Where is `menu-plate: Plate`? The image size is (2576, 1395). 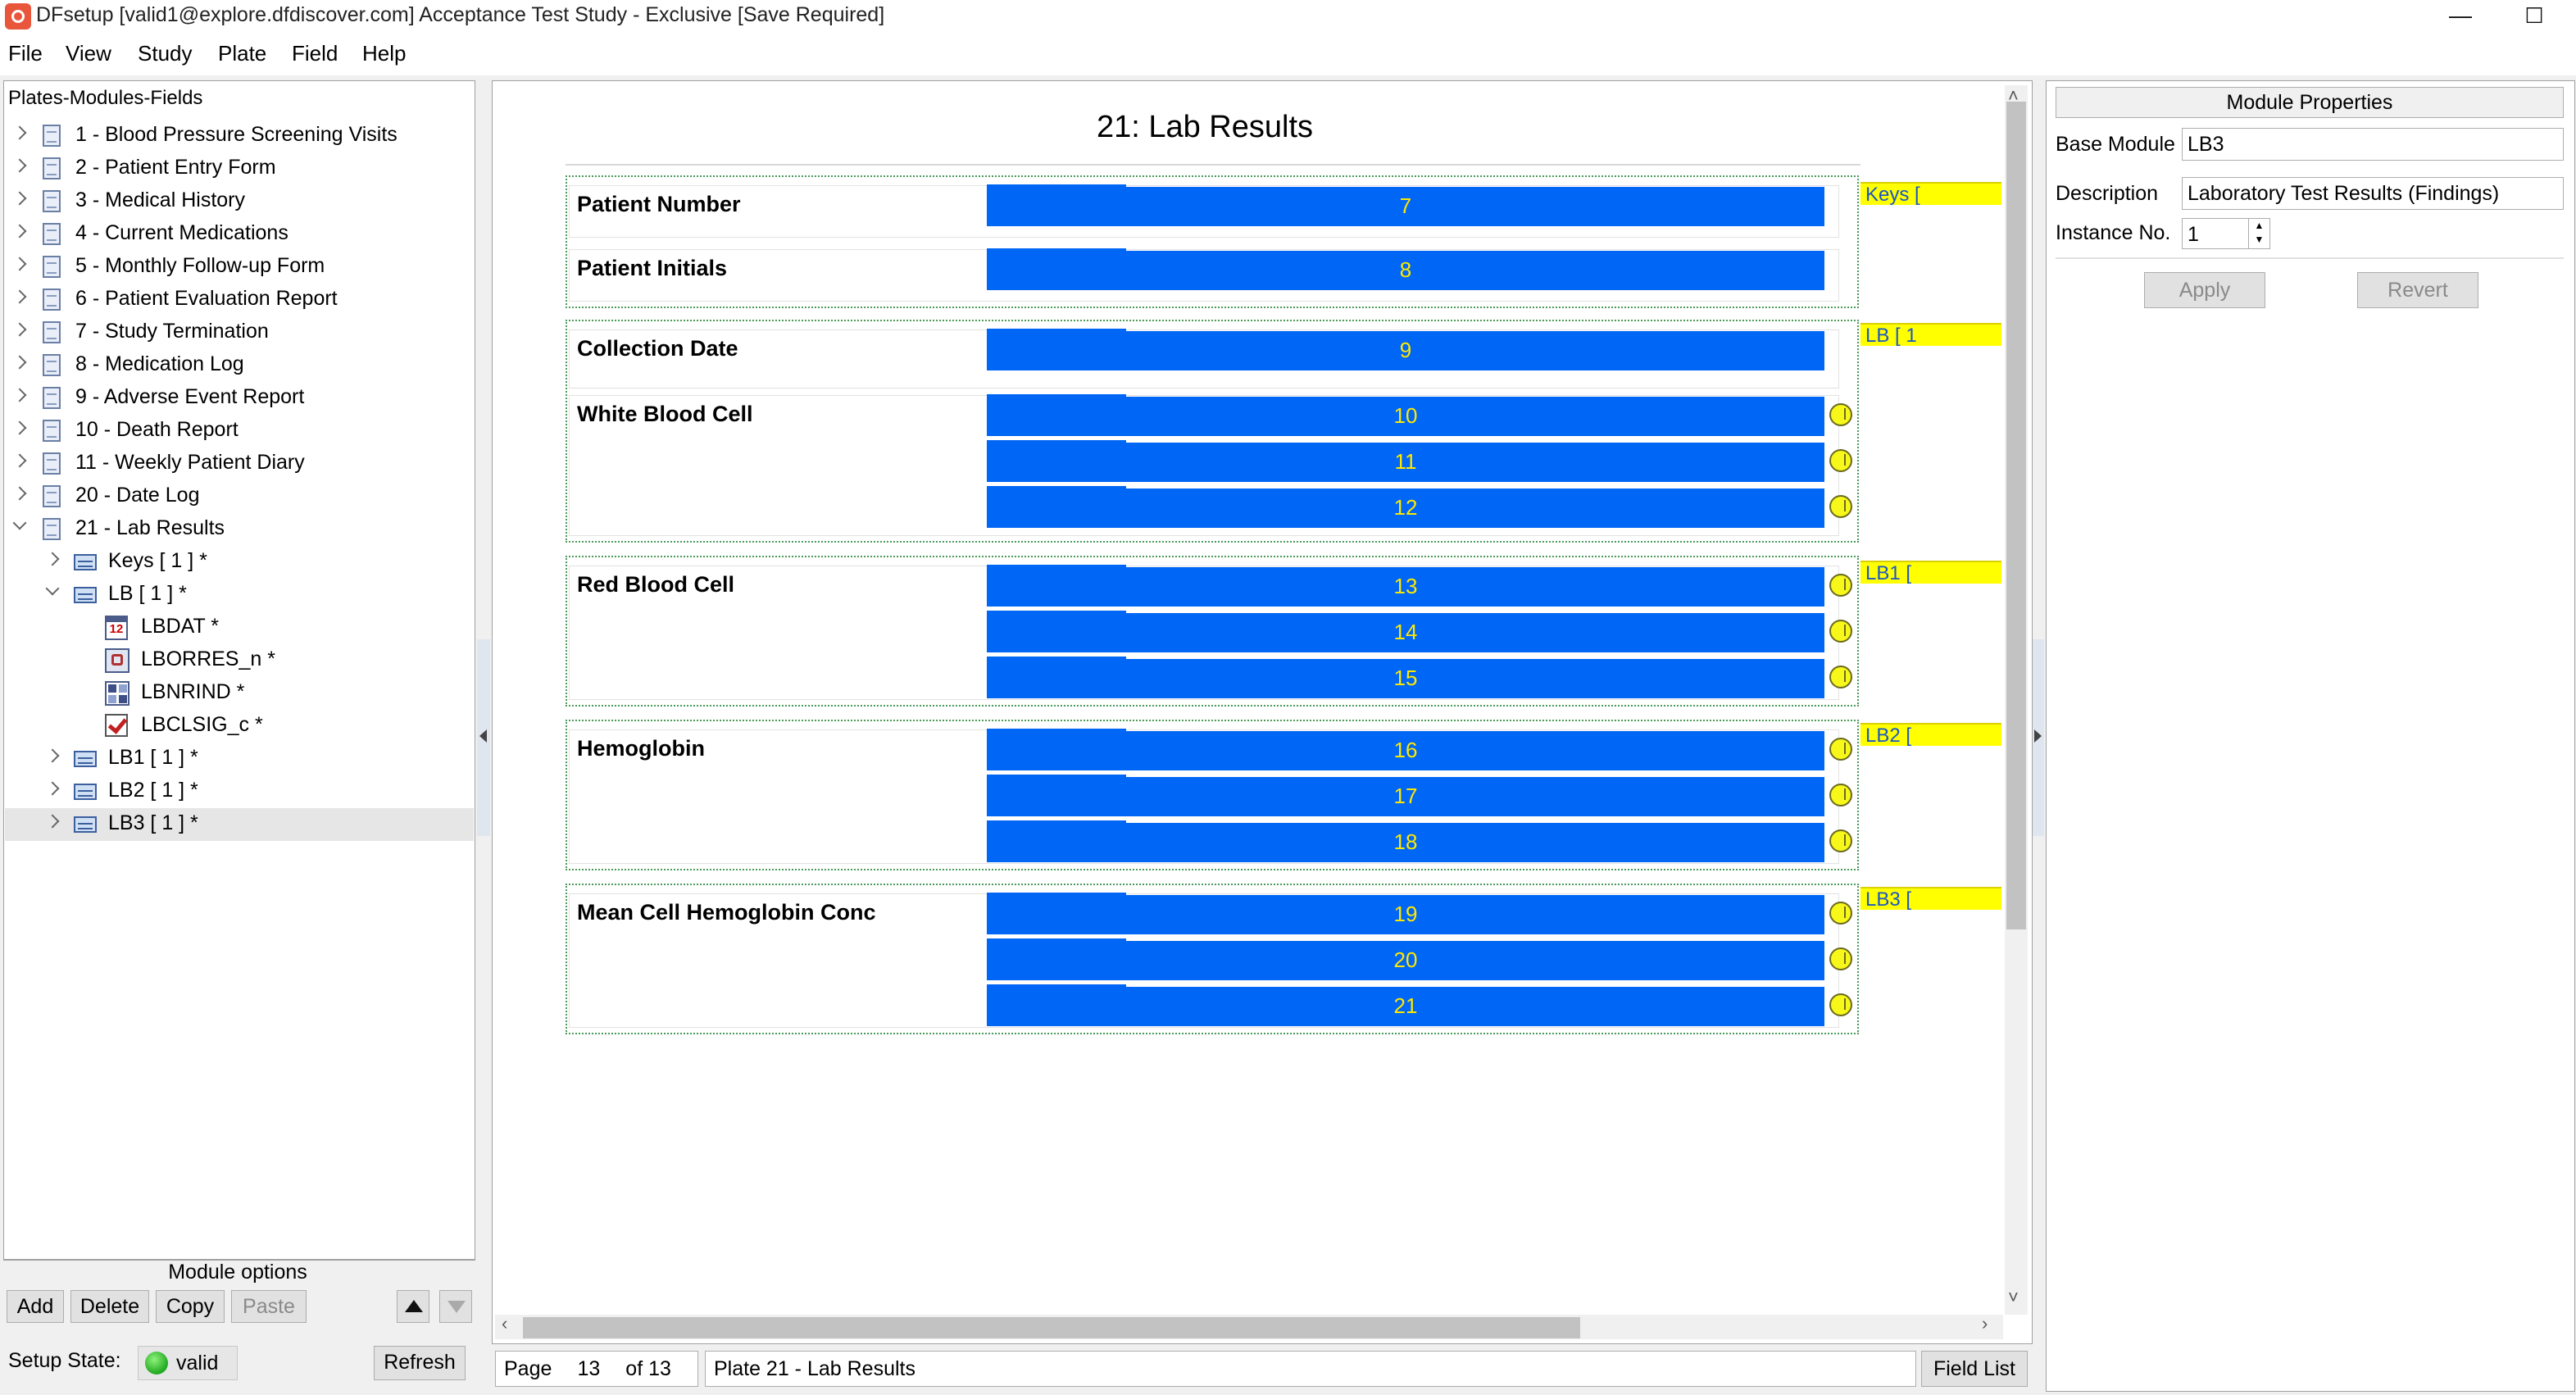
menu-plate: Plate is located at coordinates (242, 53).